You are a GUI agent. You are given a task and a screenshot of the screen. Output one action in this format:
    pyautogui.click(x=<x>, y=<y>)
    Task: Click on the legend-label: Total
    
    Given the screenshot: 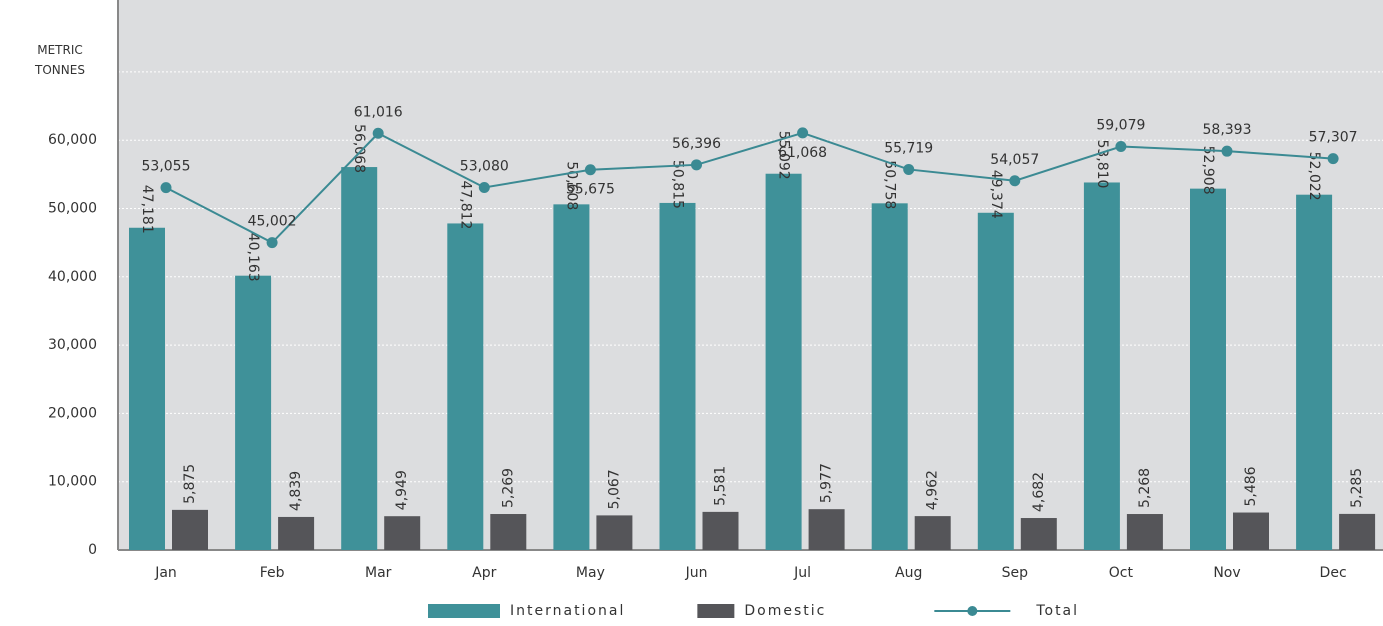 What is the action you would take?
    pyautogui.click(x=1057, y=611)
    